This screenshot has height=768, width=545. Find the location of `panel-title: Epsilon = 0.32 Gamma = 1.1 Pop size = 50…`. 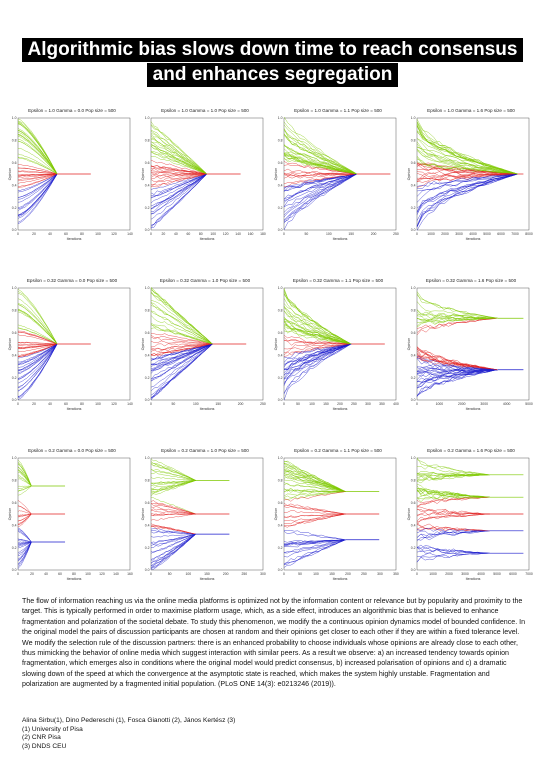

panel-title: Epsilon = 0.32 Gamma = 1.1 Pop size = 50… is located at coordinates (338, 280).